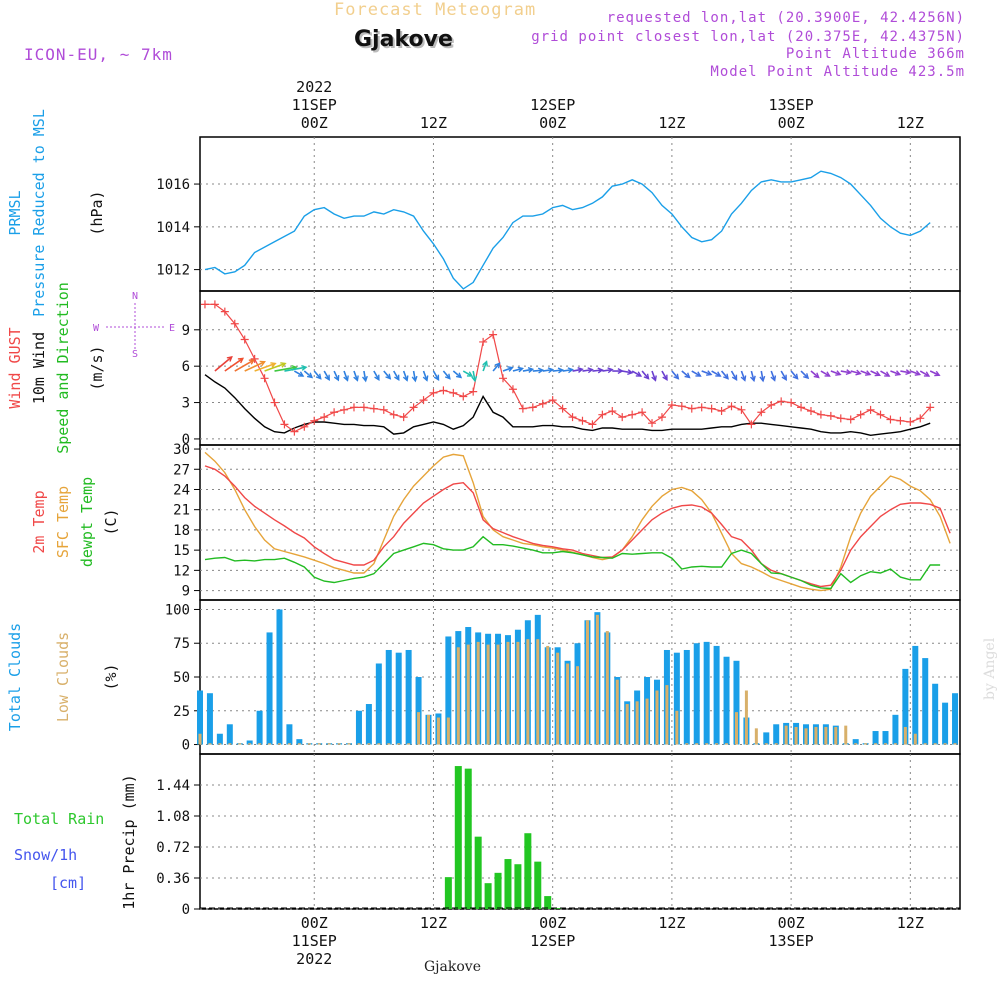  What do you see at coordinates (837, 72) in the screenshot?
I see `model-altitude: Model Point Altitude 423.5m` at bounding box center [837, 72].